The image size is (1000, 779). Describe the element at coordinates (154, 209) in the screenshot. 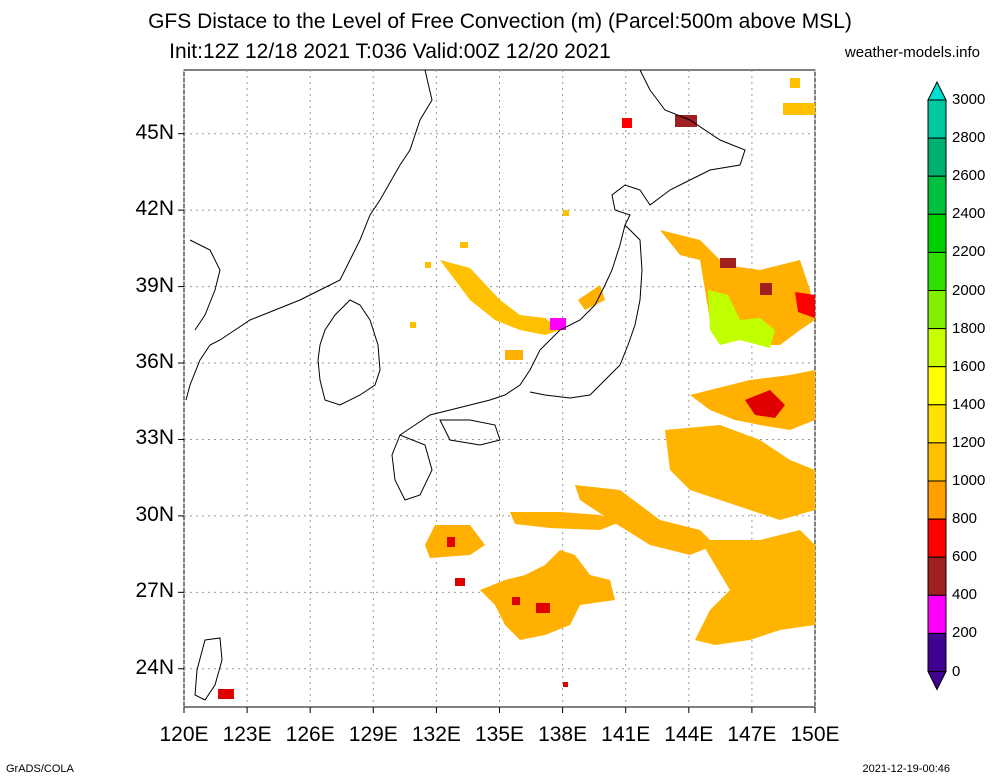

I see `lat-tick-label: 42N` at that location.